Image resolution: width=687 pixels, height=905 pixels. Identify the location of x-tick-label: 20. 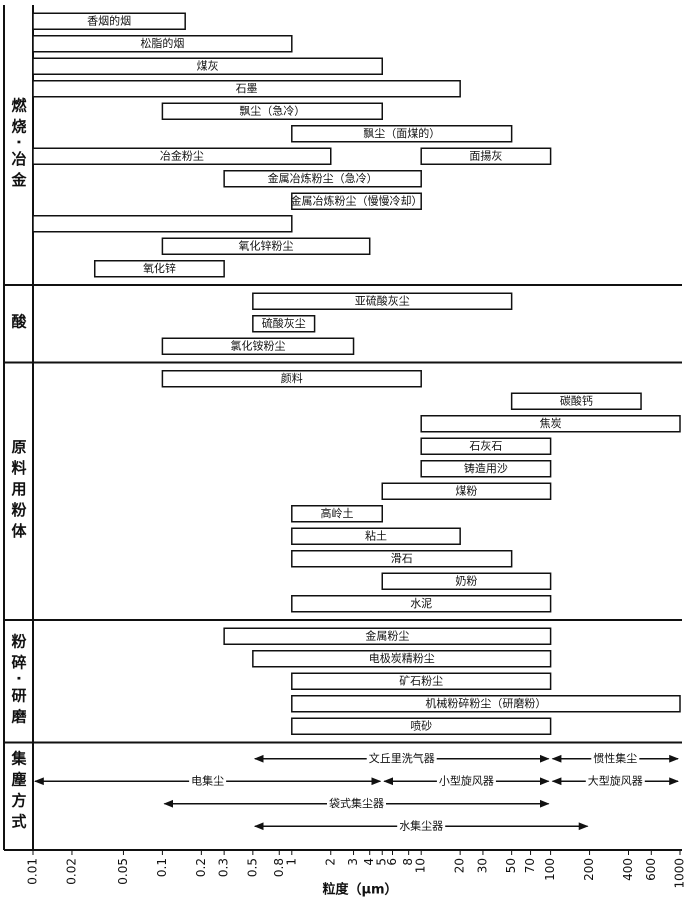
(460, 865).